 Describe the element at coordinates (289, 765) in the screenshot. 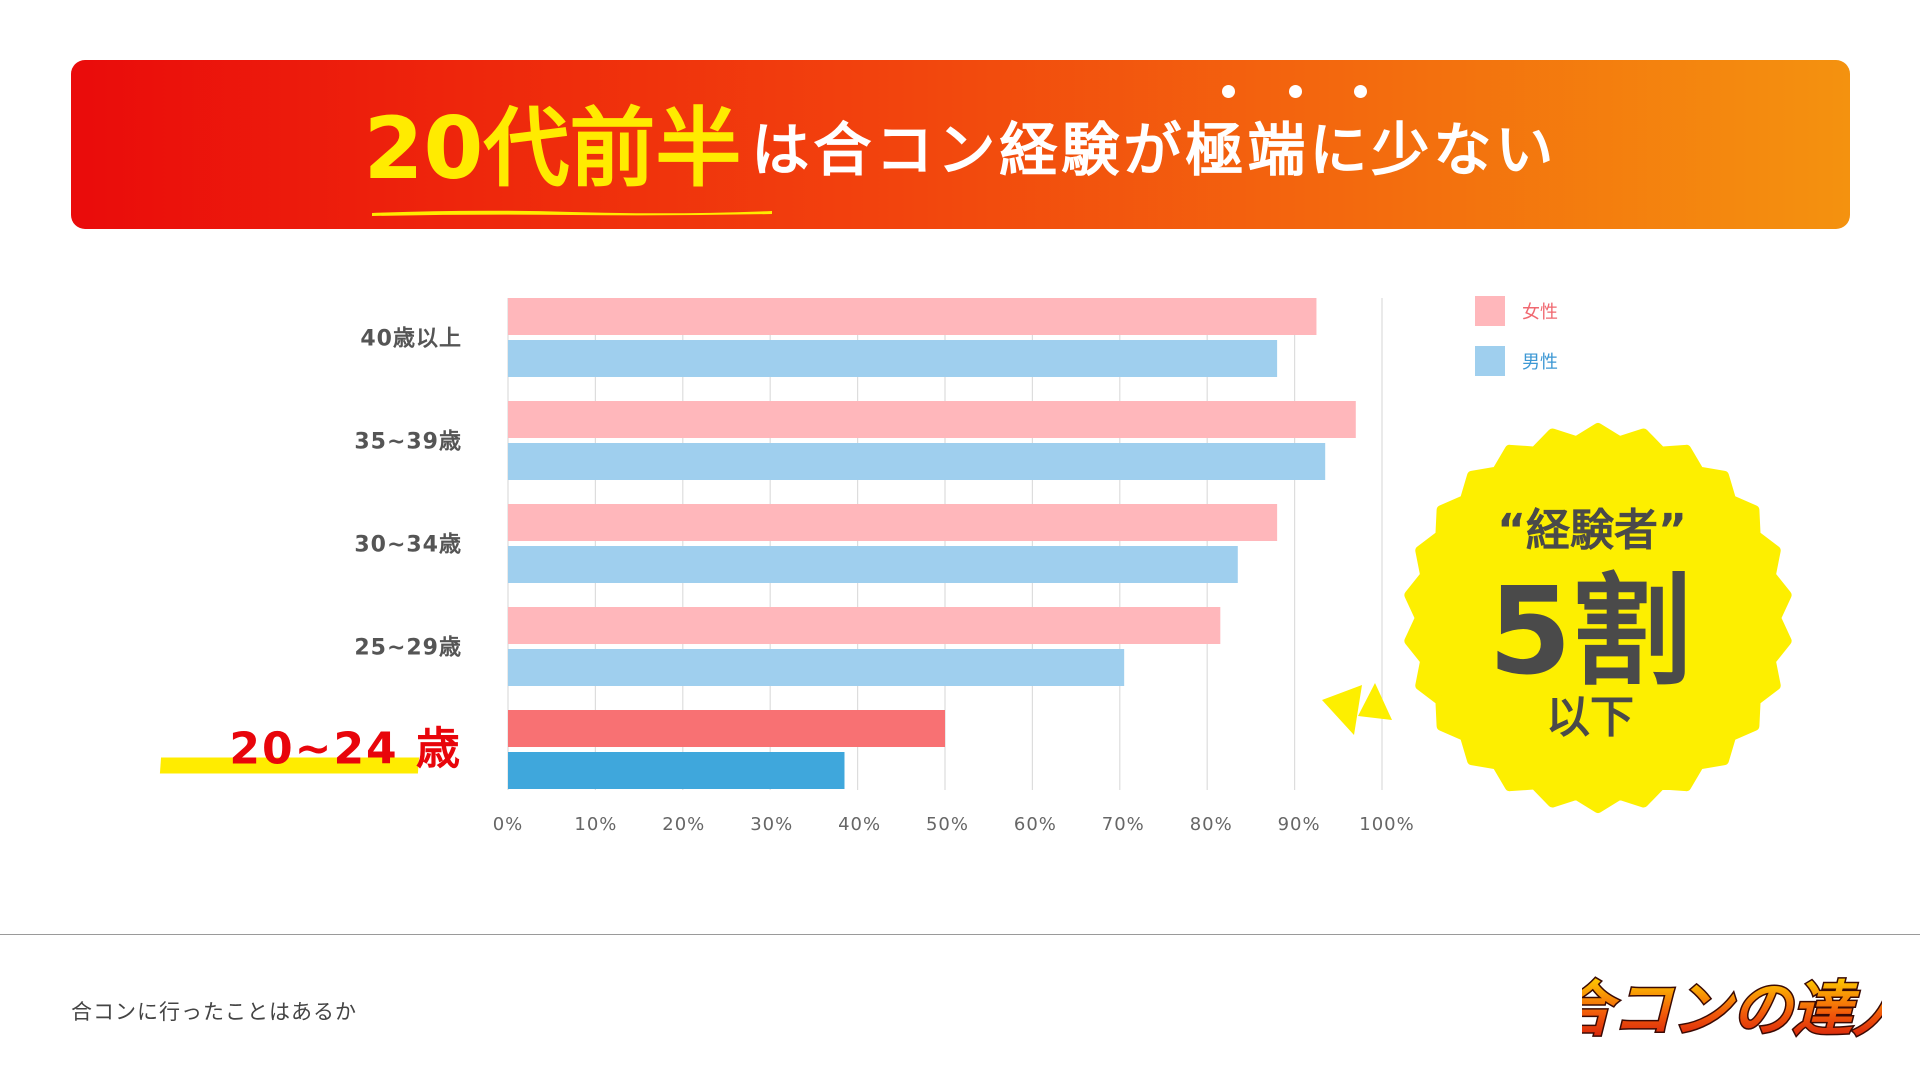

I see `category-highlight-marker` at that location.